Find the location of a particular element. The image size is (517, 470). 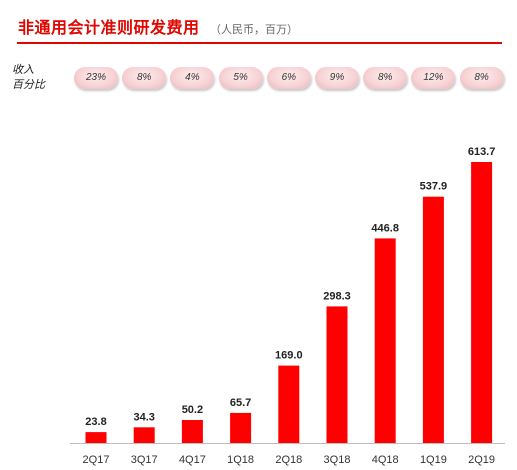

bar-2Q18 is located at coordinates (289, 404).